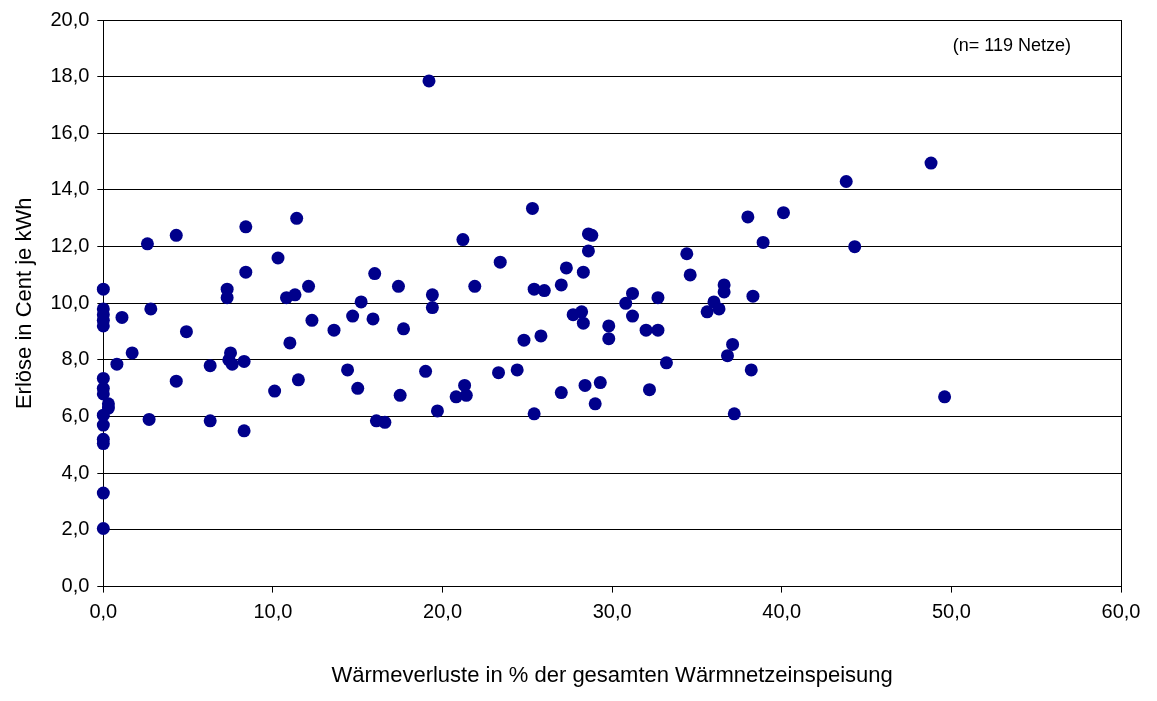 This screenshot has height=701, width=1157. What do you see at coordinates (75, 415) in the screenshot?
I see `y-tick-label: 6,0` at bounding box center [75, 415].